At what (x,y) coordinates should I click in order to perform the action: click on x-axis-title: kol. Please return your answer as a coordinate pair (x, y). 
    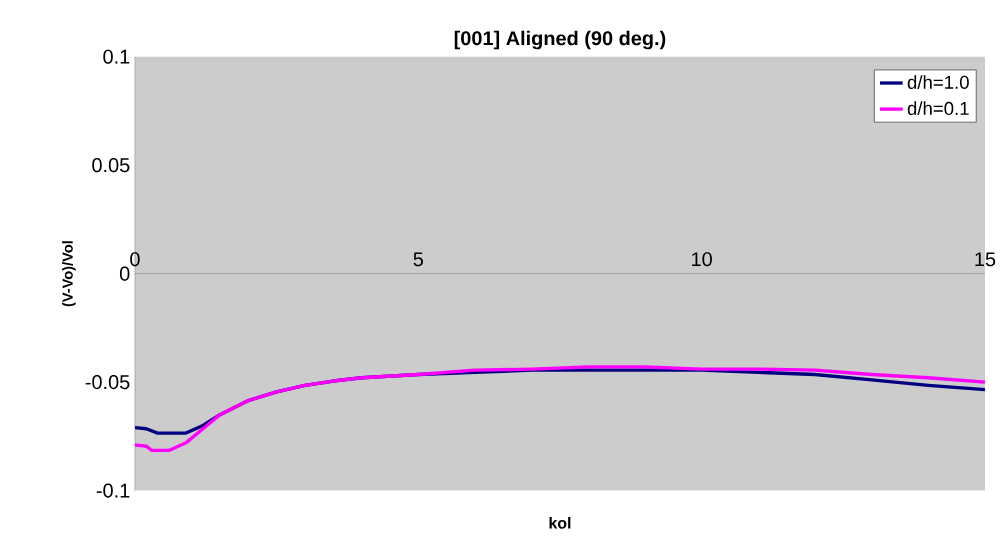
    Looking at the image, I should click on (560, 523).